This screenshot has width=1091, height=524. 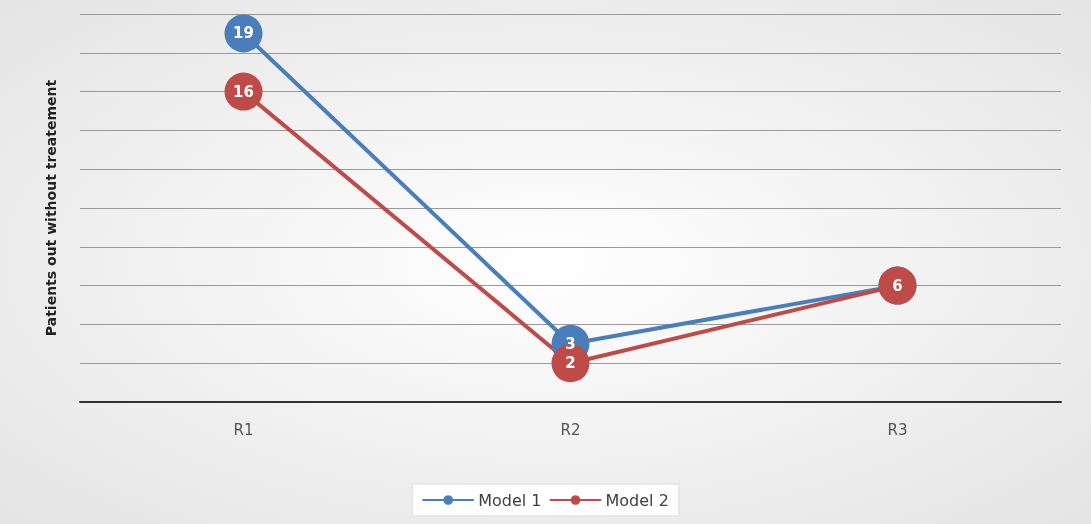 What do you see at coordinates (243, 91) in the screenshot?
I see `data-label: 16` at bounding box center [243, 91].